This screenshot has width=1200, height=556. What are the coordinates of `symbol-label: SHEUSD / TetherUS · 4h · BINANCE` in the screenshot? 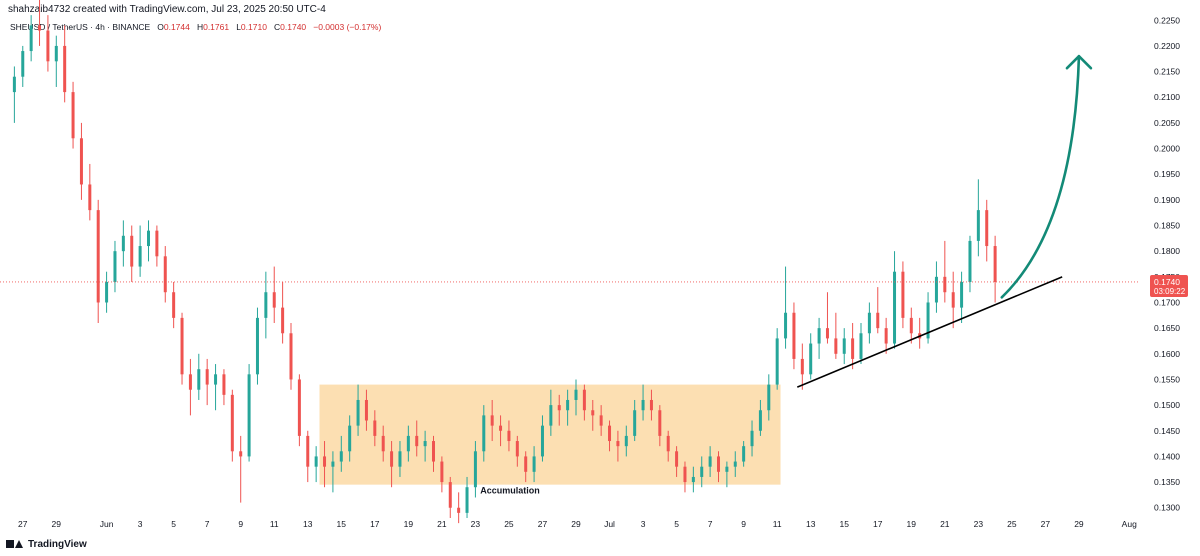 It's located at (80, 27).